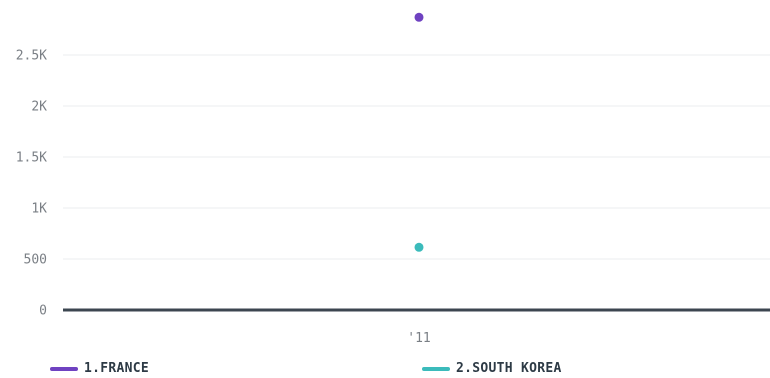 The height and width of the screenshot is (378, 770). What do you see at coordinates (385, 368) in the screenshot?
I see `legend: 1.FRANCE 2.SOUTH KOREA` at bounding box center [385, 368].